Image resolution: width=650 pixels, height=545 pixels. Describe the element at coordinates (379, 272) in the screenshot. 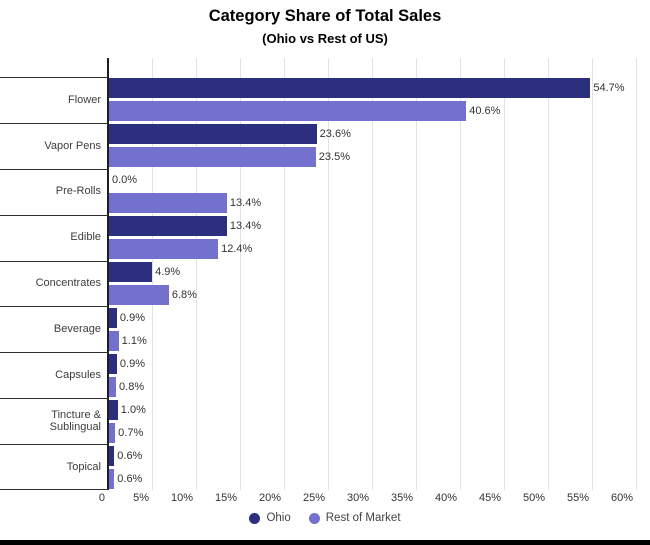

I see `bar-line-ohio: 4.9%` at that location.